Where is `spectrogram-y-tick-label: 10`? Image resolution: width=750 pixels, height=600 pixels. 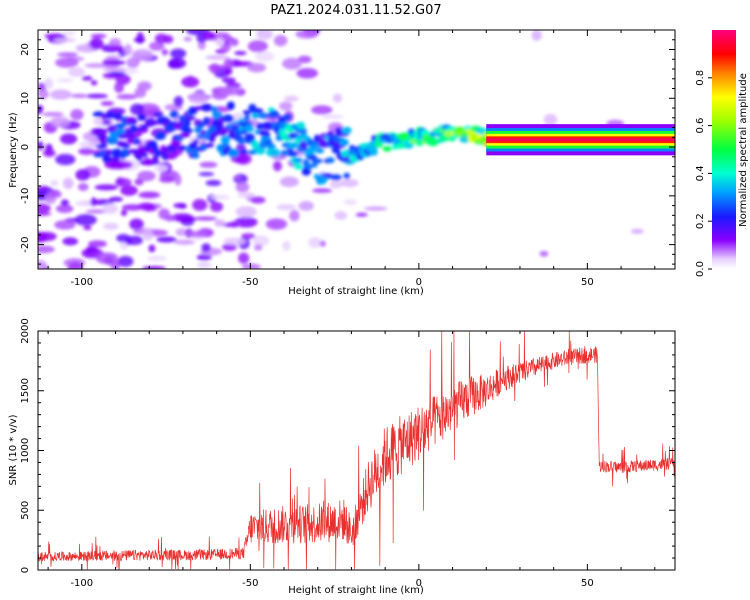 spectrogram-y-tick-label: 10 is located at coordinates (25, 98).